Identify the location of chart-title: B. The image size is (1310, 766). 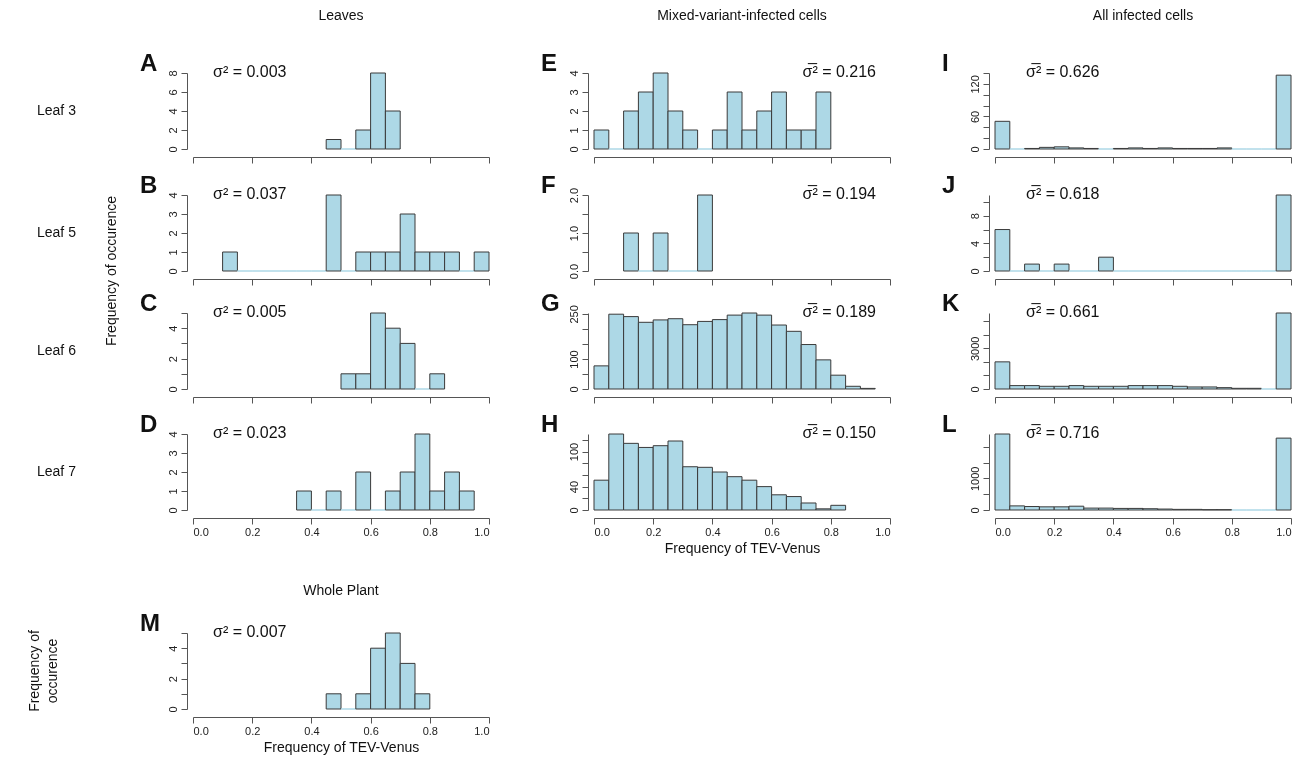
(149, 184).